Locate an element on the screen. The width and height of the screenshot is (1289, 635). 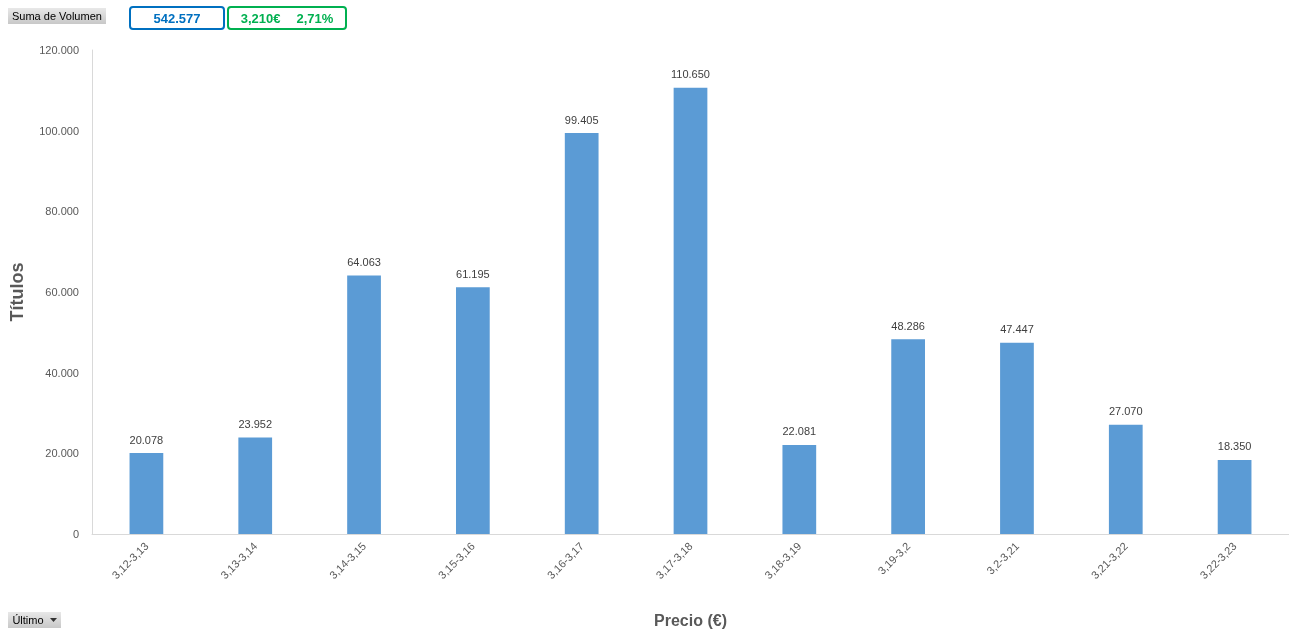
data-label: 64.063 is located at coordinates (364, 262).